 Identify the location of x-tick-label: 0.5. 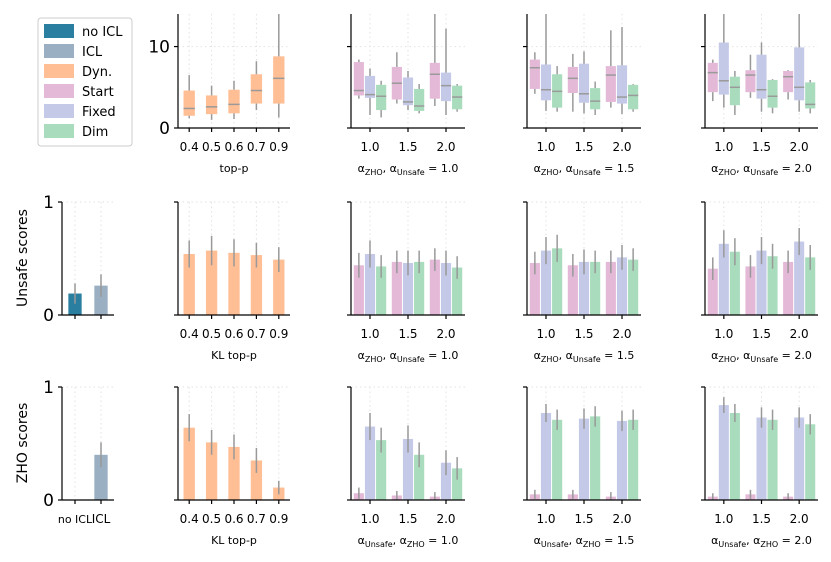
(211, 519).